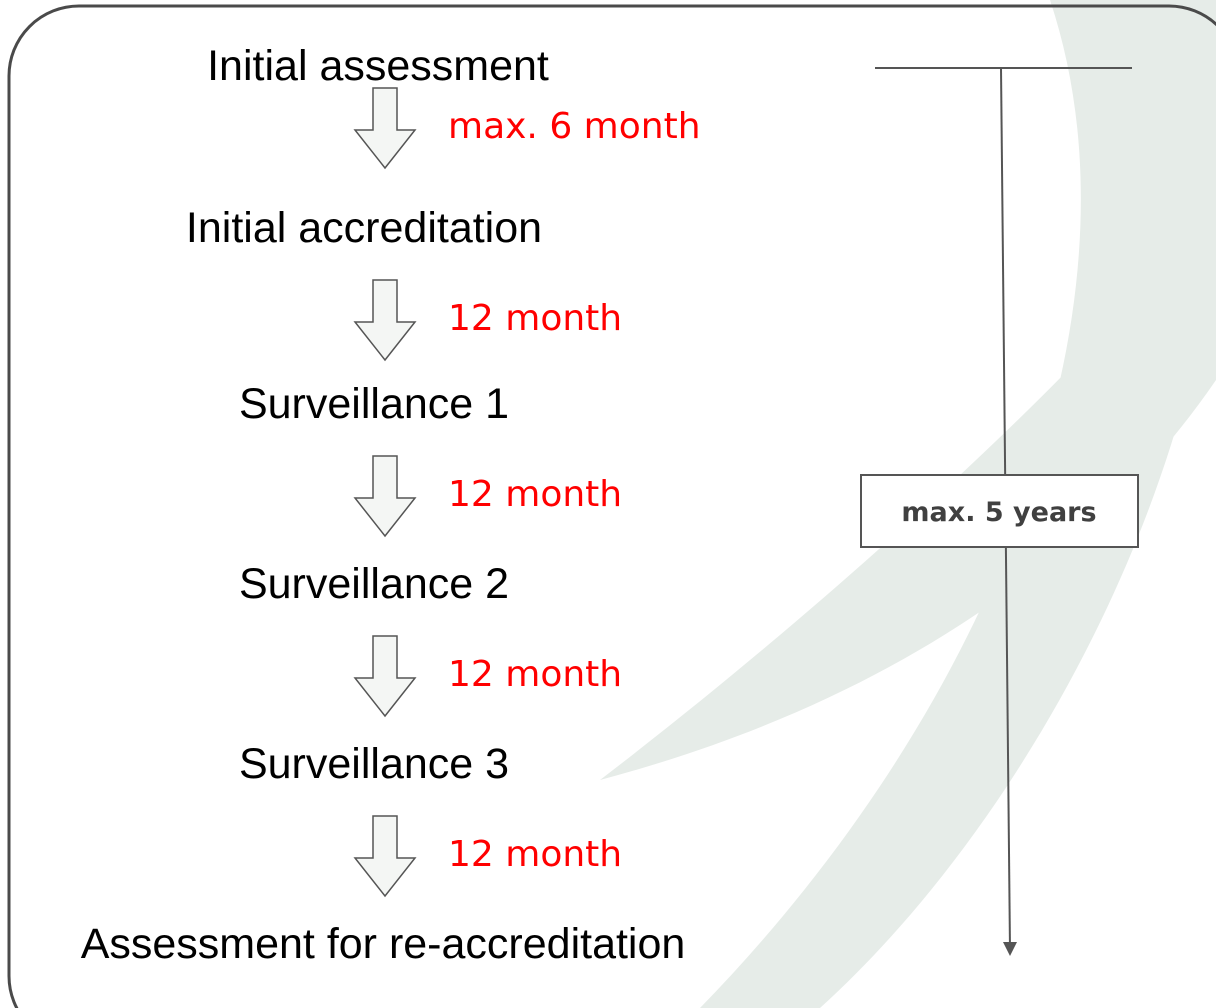  Describe the element at coordinates (383, 944) in the screenshot. I see `step-label: Assessment for re-accreditation` at that location.